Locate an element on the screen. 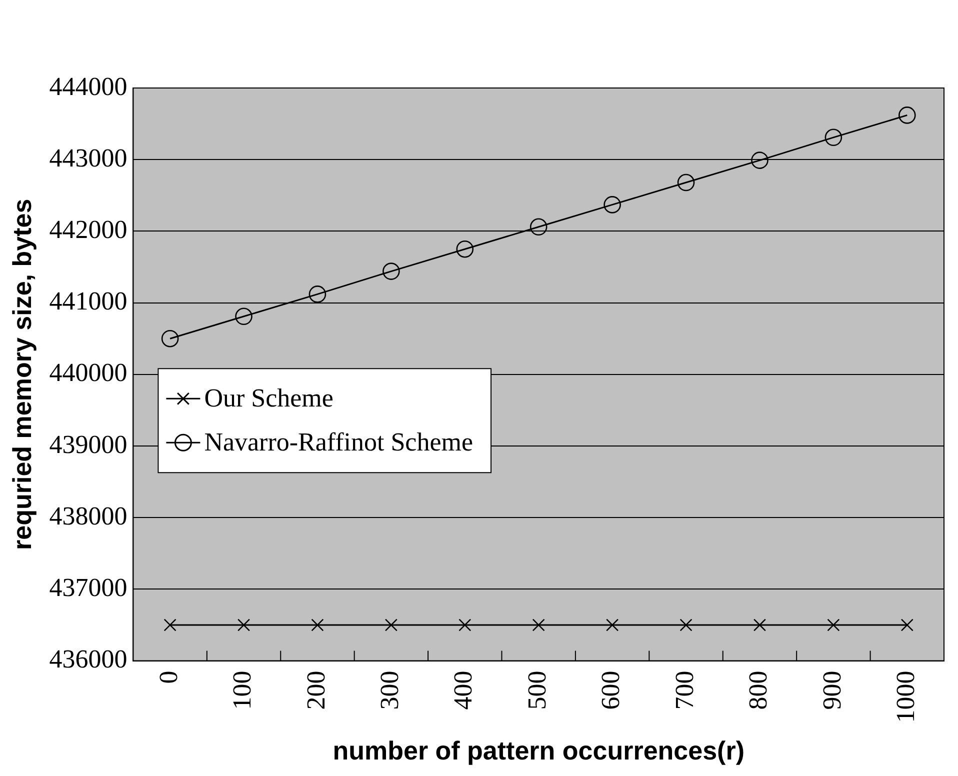 The height and width of the screenshot is (776, 958). x-tick-label: 700 is located at coordinates (684, 690).